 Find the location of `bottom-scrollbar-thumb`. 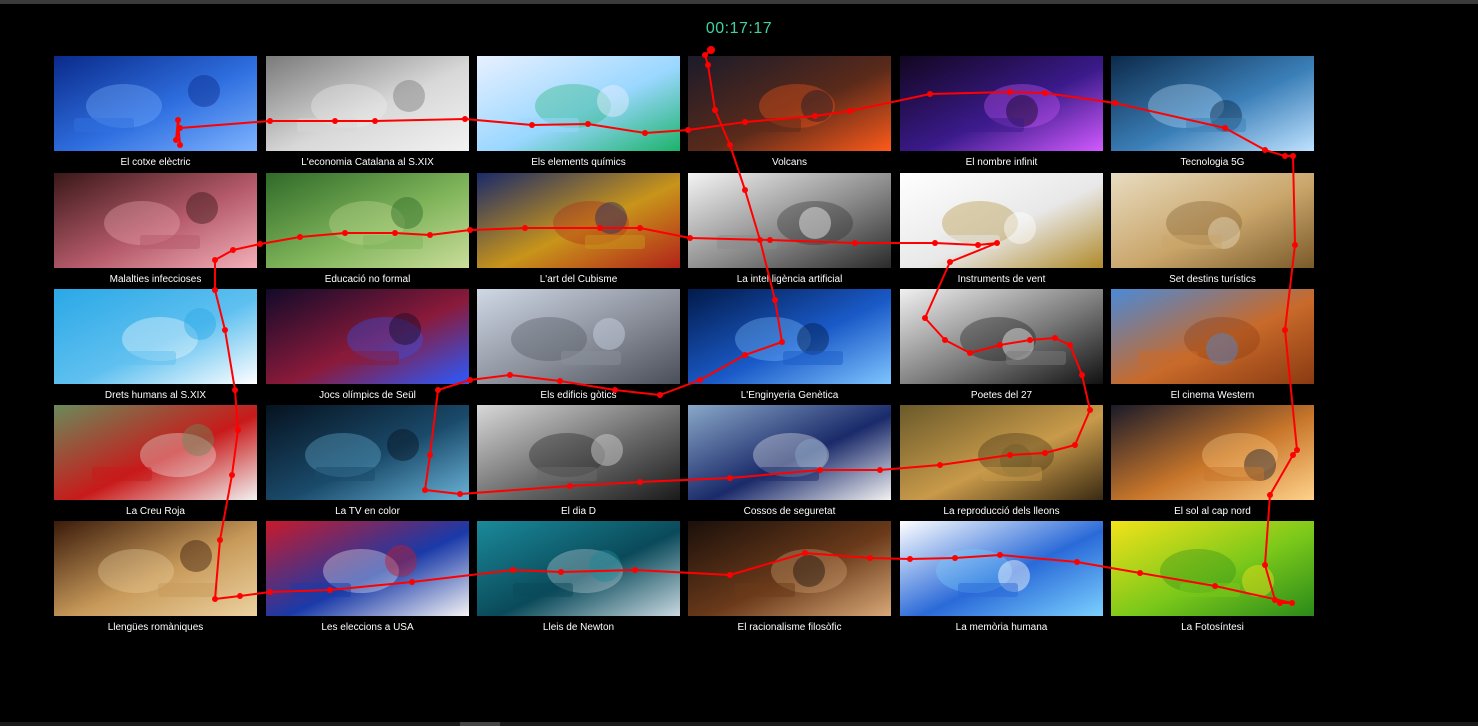

bottom-scrollbar-thumb is located at coordinates (480, 724).